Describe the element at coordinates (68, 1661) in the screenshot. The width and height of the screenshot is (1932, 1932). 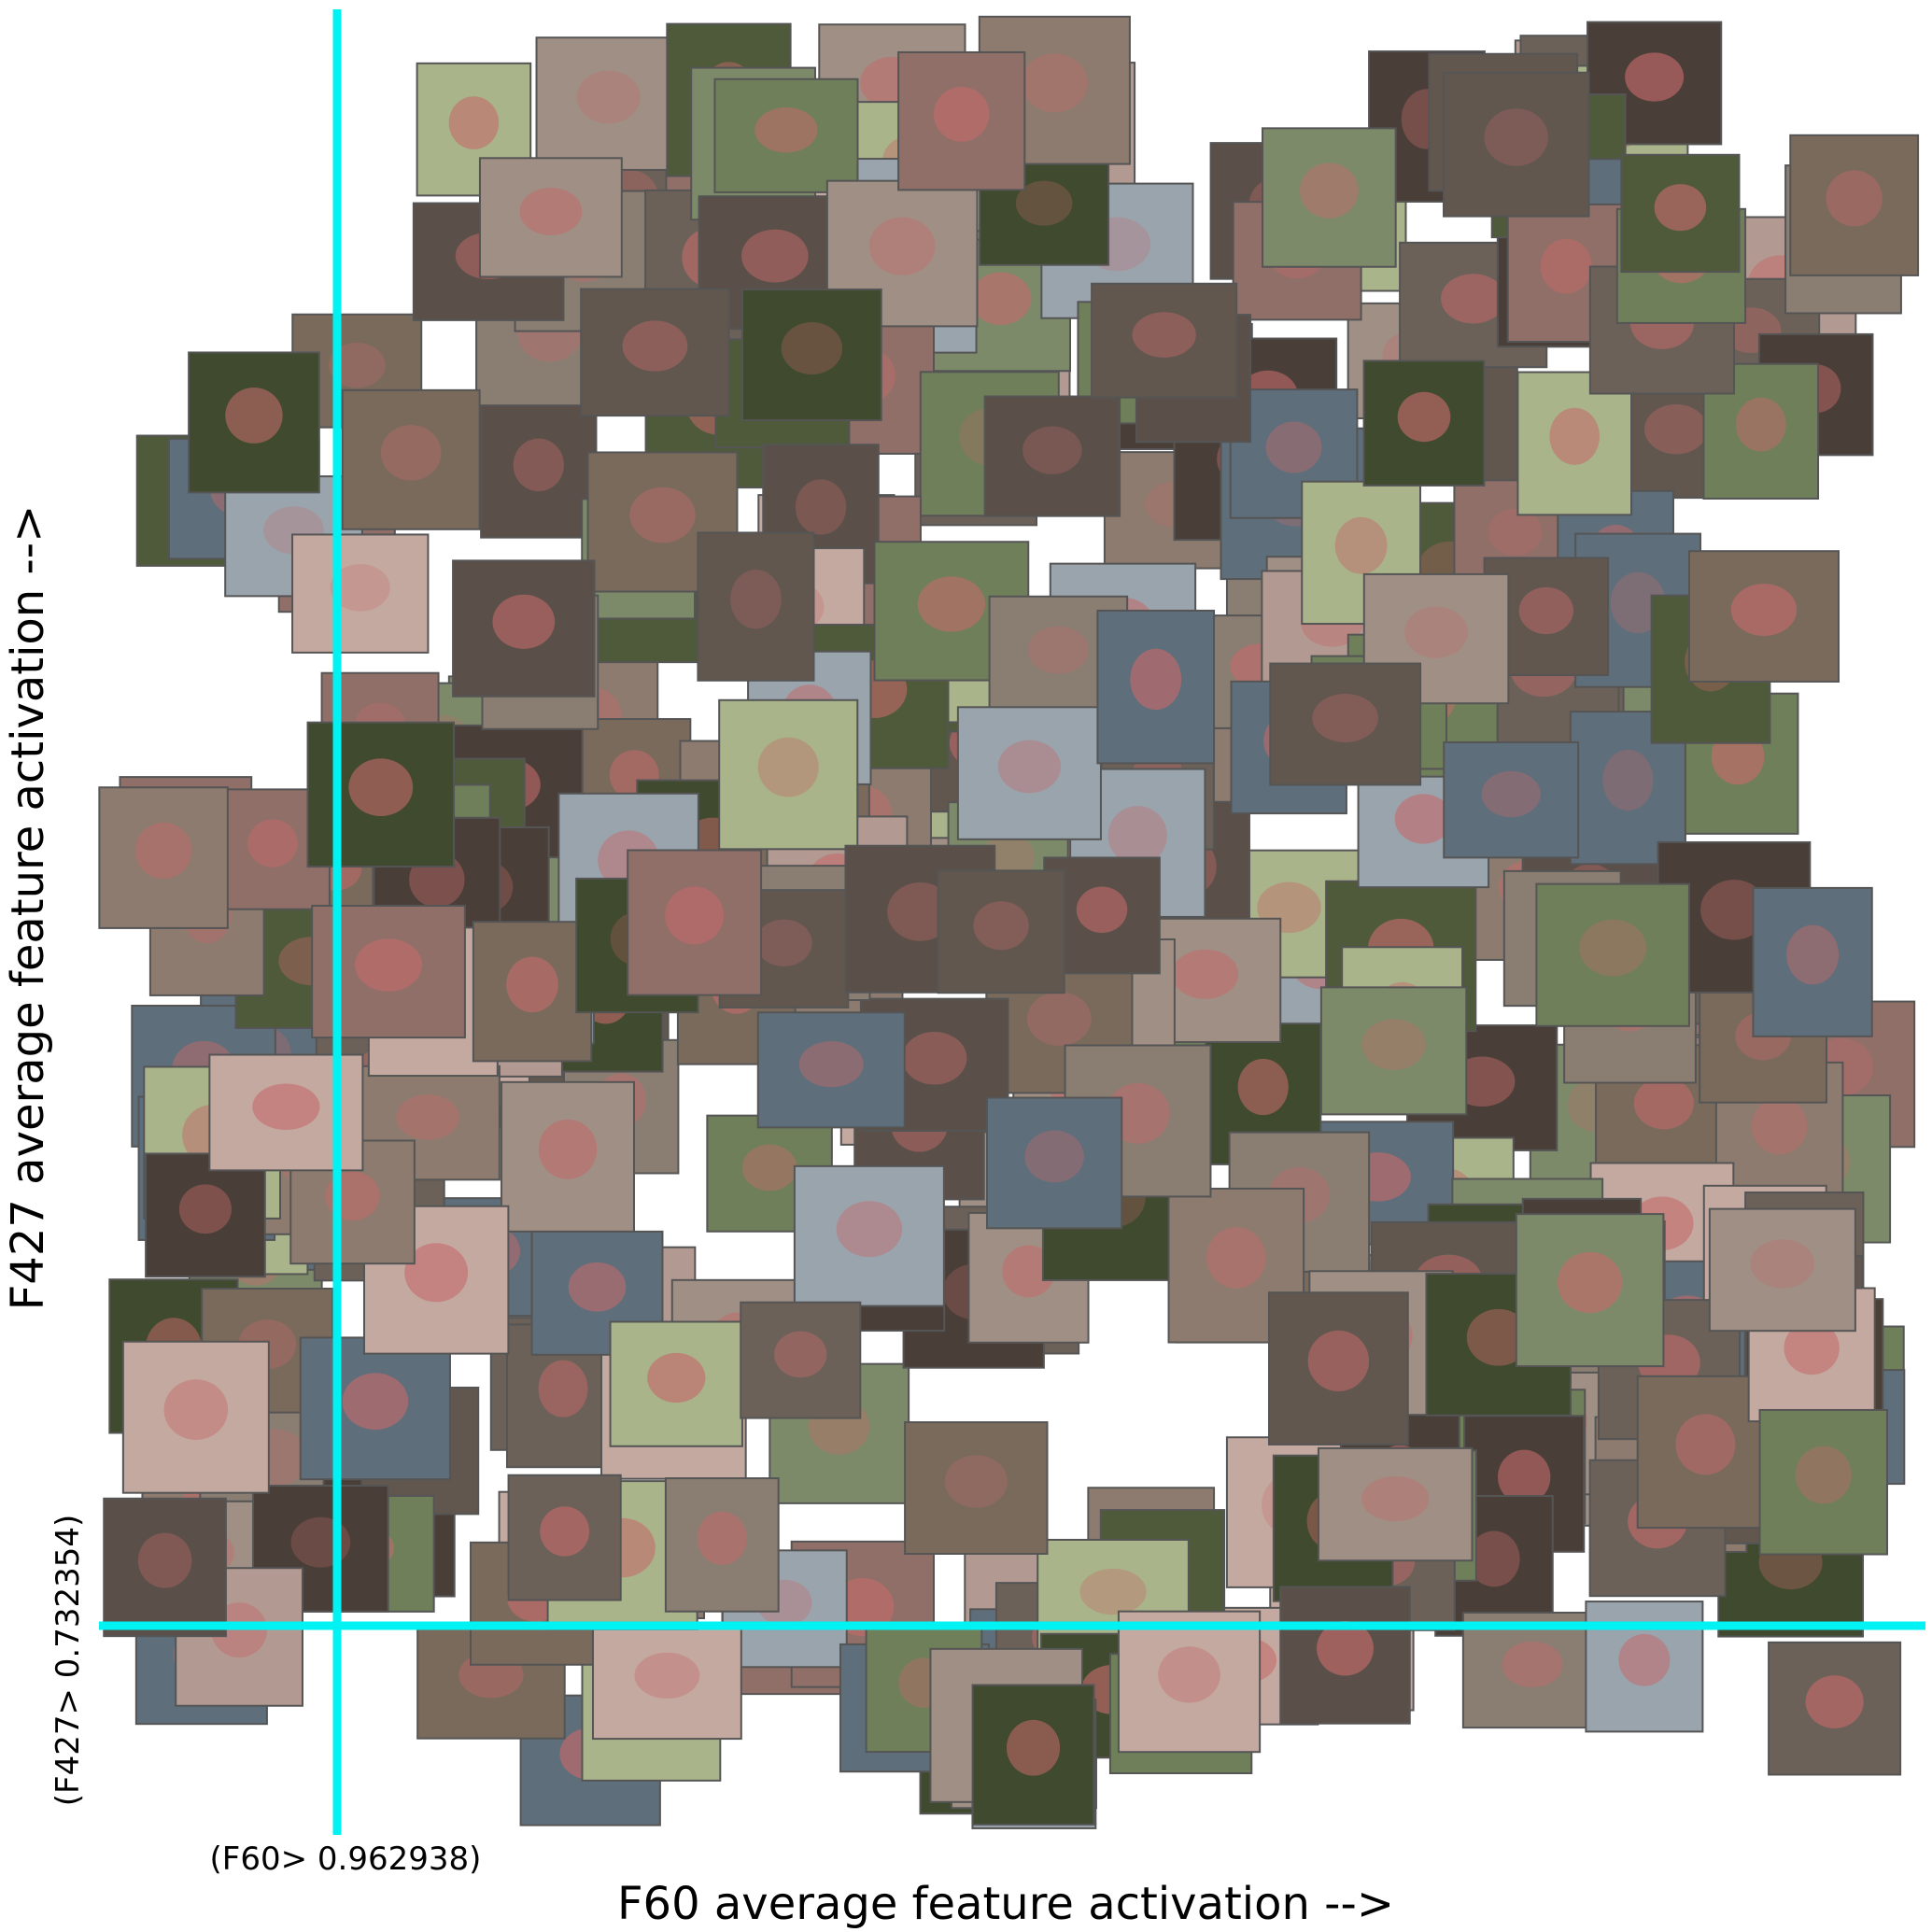
I see `y-threshold-label: (F427> 0.732354)` at that location.